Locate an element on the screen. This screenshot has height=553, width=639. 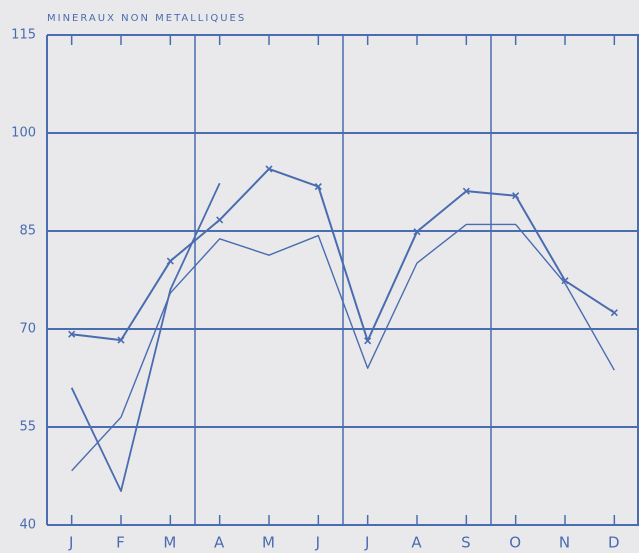
y-tick-label: 55 is located at coordinates (27, 427).